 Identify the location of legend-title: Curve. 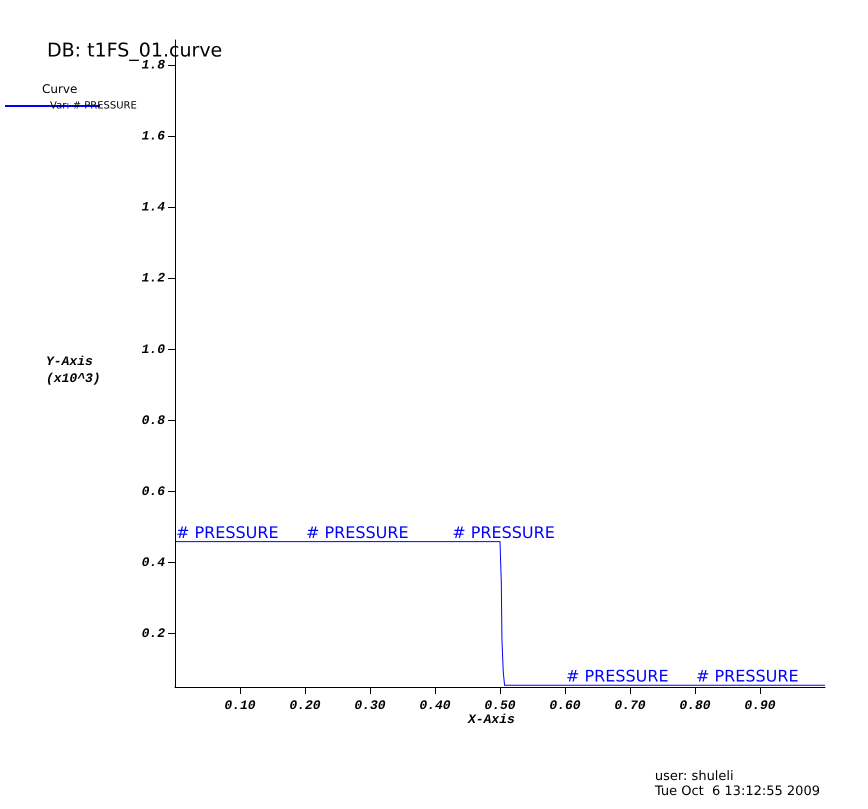
(60, 89).